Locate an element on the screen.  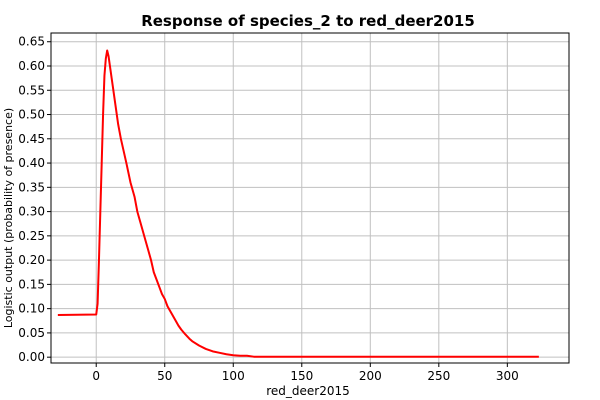
y-tick-label: 0.25 is located at coordinates (31, 236).